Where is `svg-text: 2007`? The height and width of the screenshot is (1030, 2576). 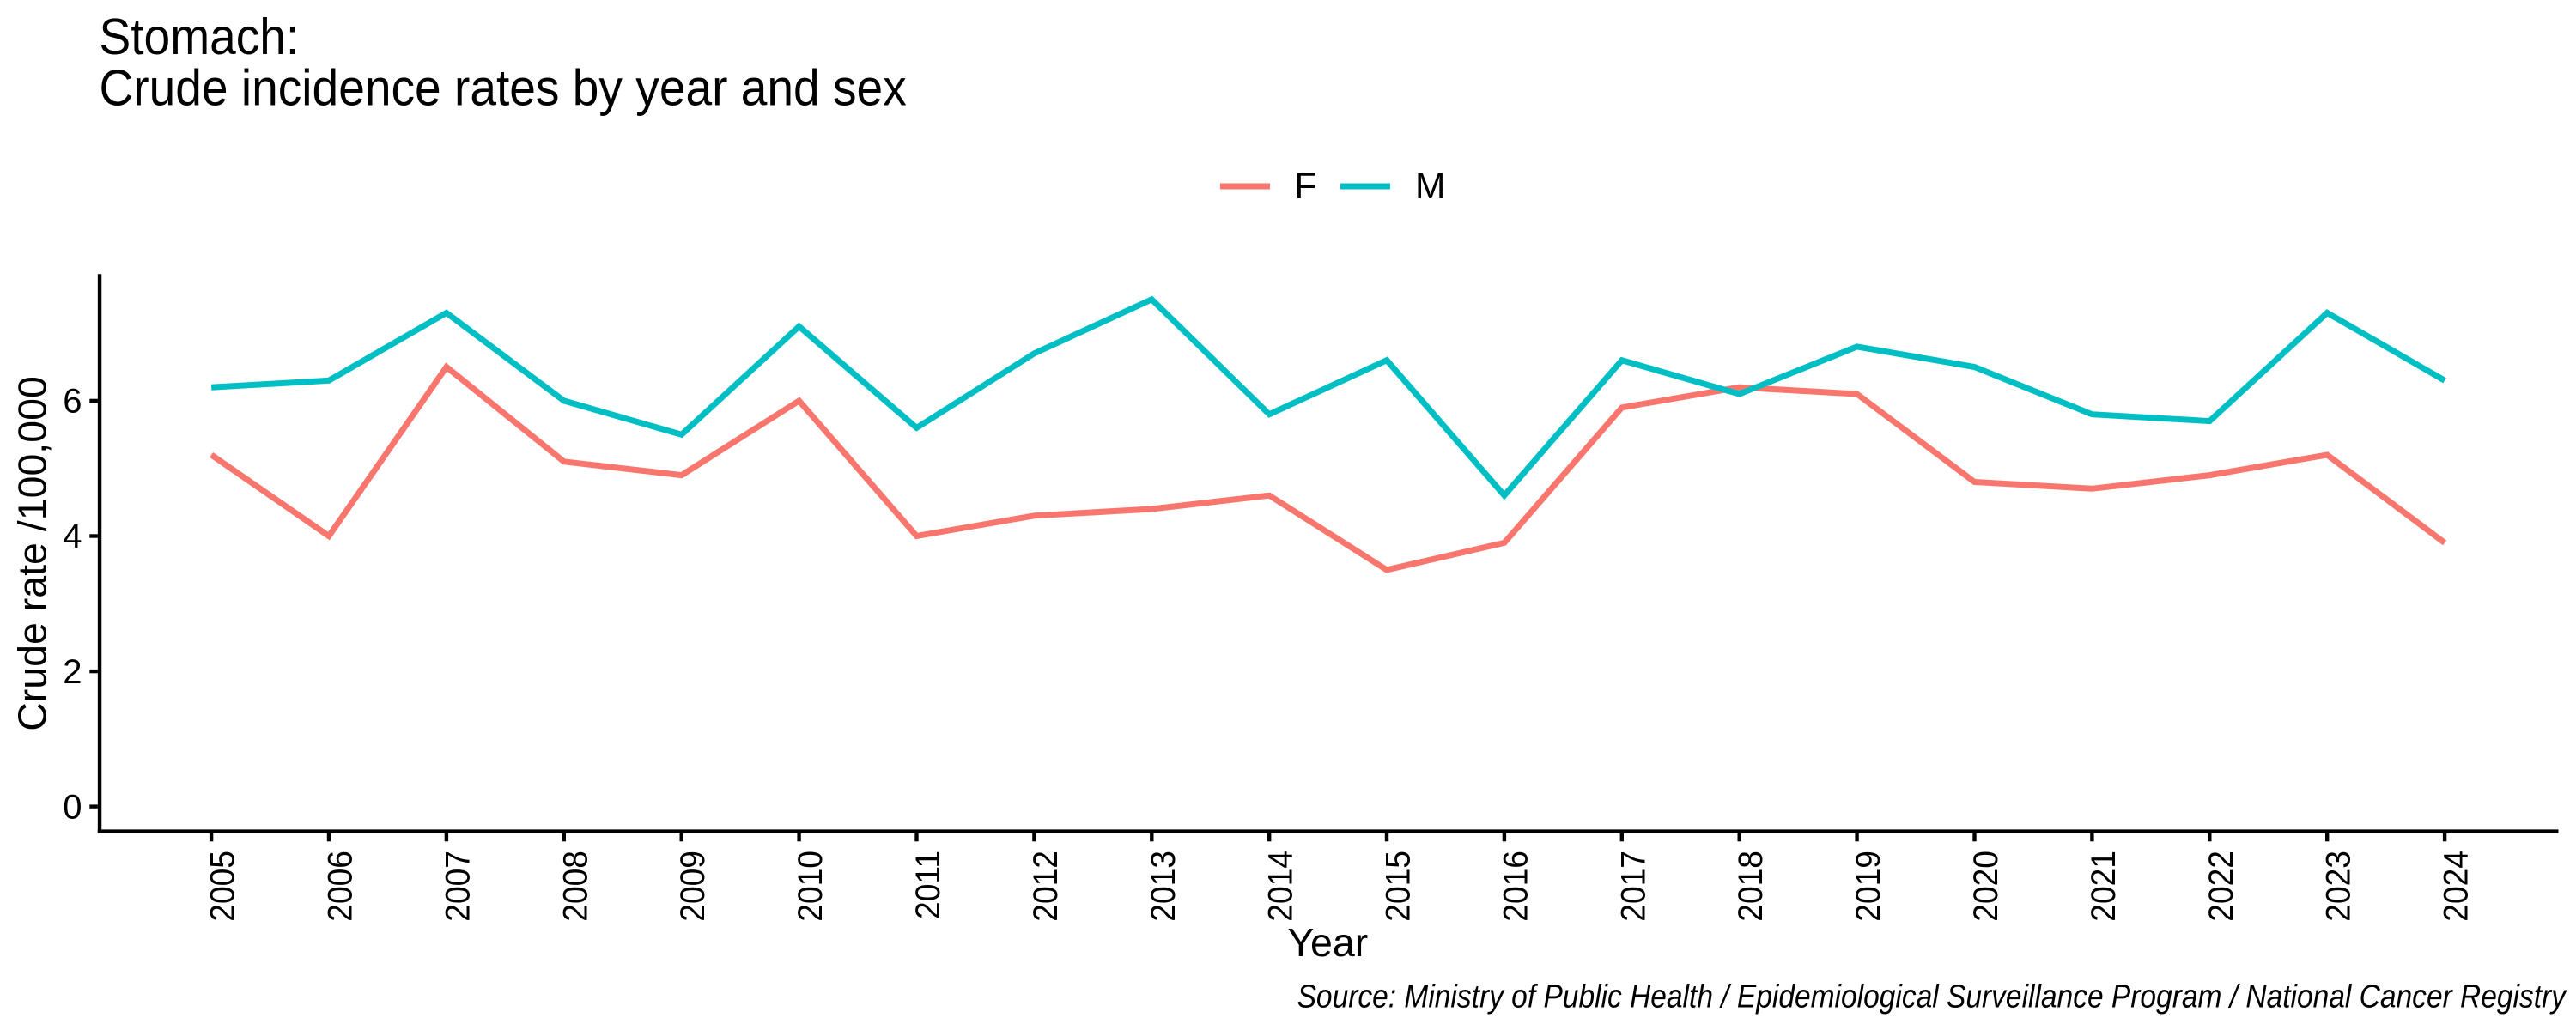
svg-text: 2007 is located at coordinates (458, 886).